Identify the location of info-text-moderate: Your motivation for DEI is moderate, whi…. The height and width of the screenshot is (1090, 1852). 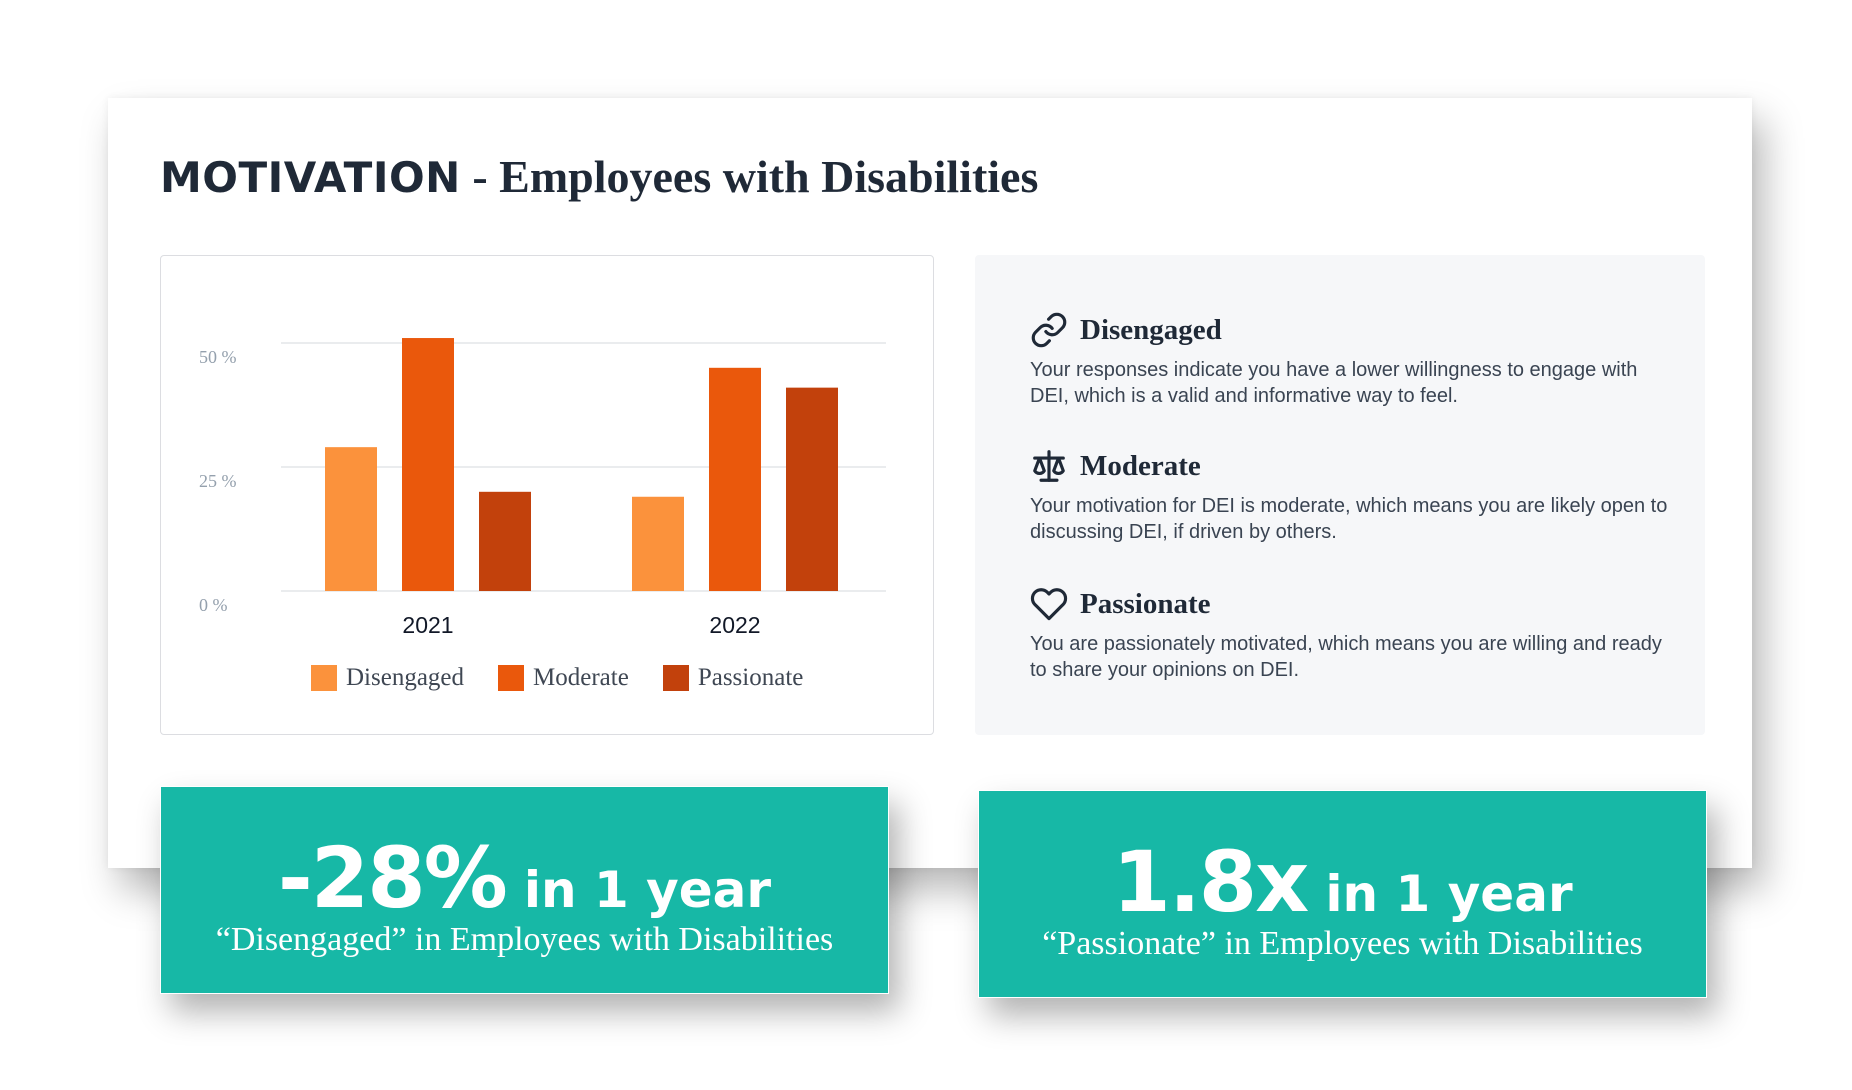
(1349, 519).